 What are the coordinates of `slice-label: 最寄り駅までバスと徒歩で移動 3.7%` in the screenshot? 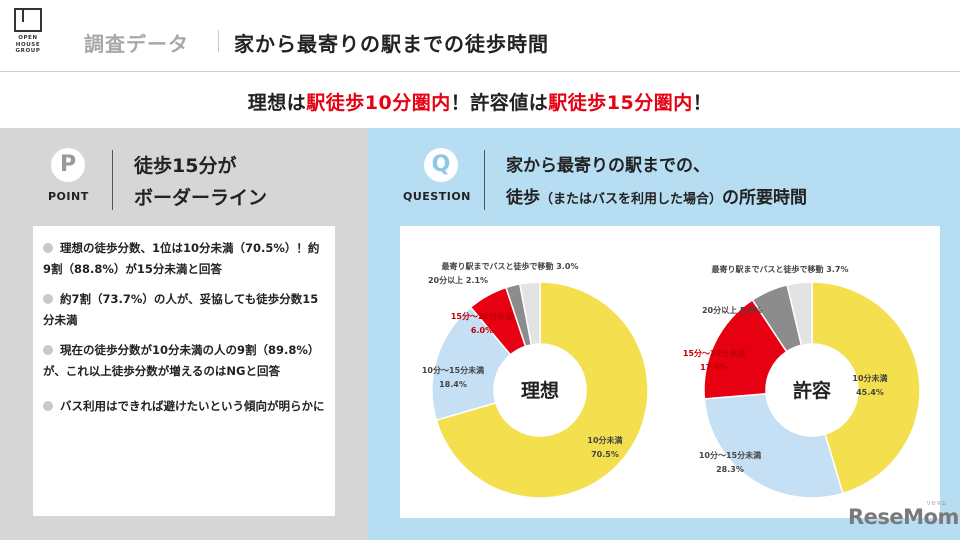 It's located at (780, 269).